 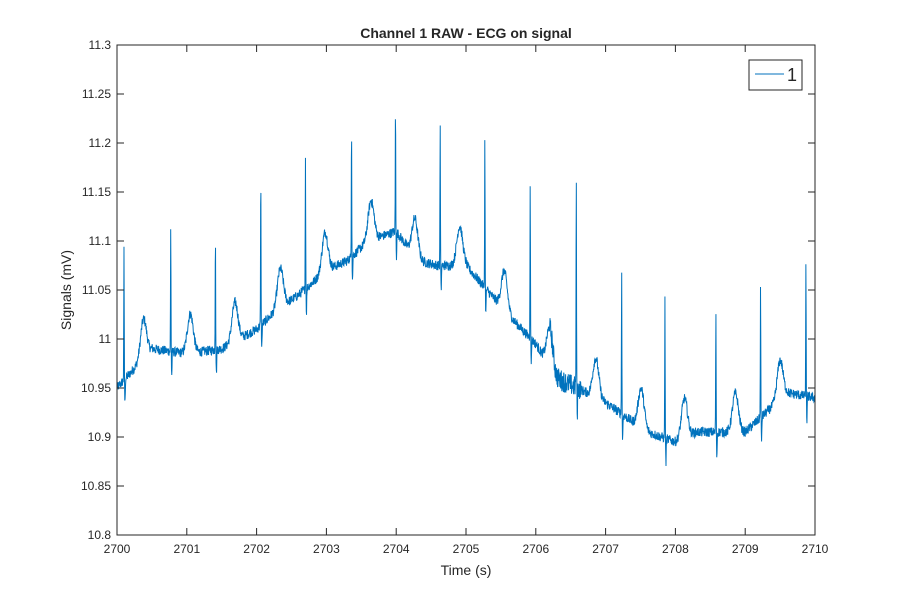 What do you see at coordinates (100, 45) in the screenshot?
I see `y-tick-label: 11.3` at bounding box center [100, 45].